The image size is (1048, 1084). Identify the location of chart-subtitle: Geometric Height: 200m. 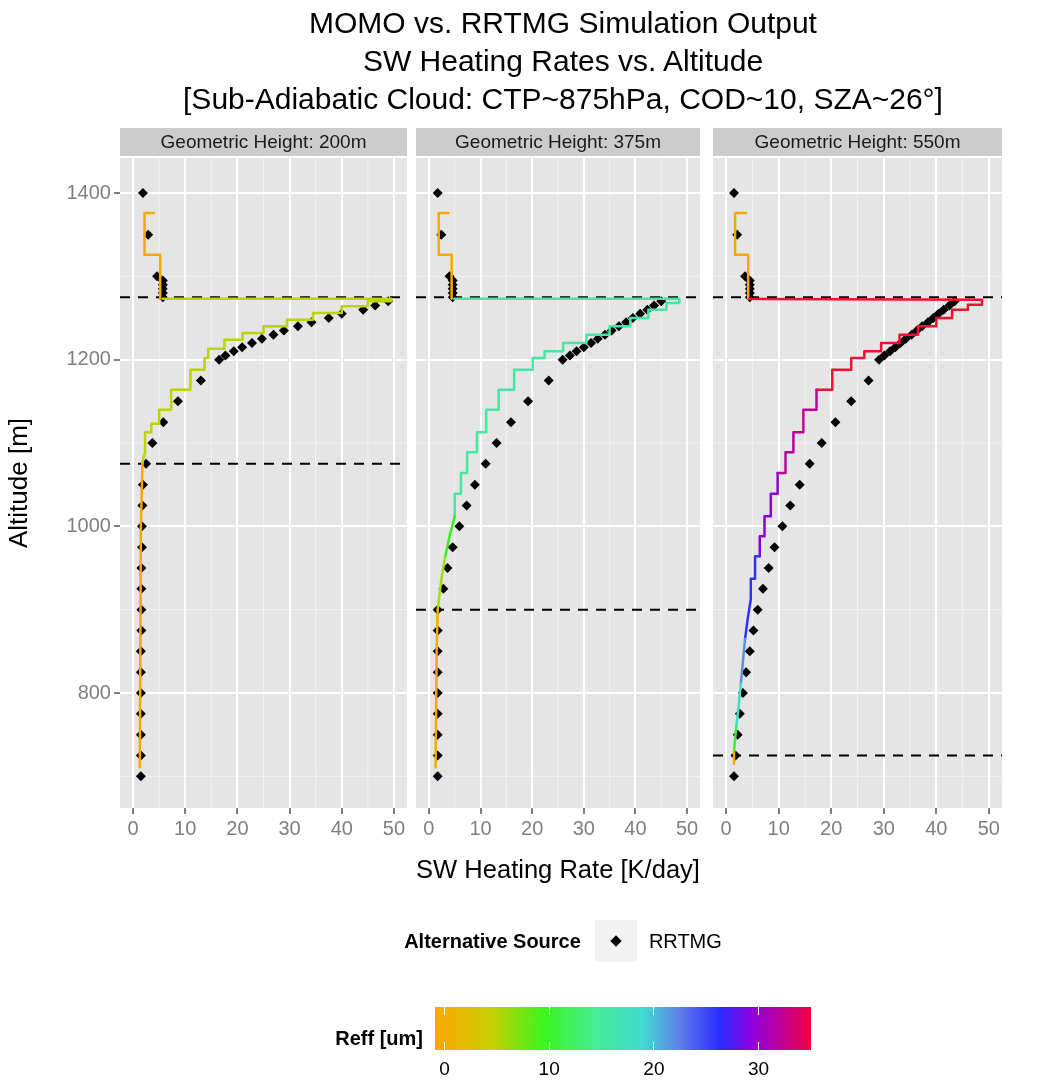
(263, 142).